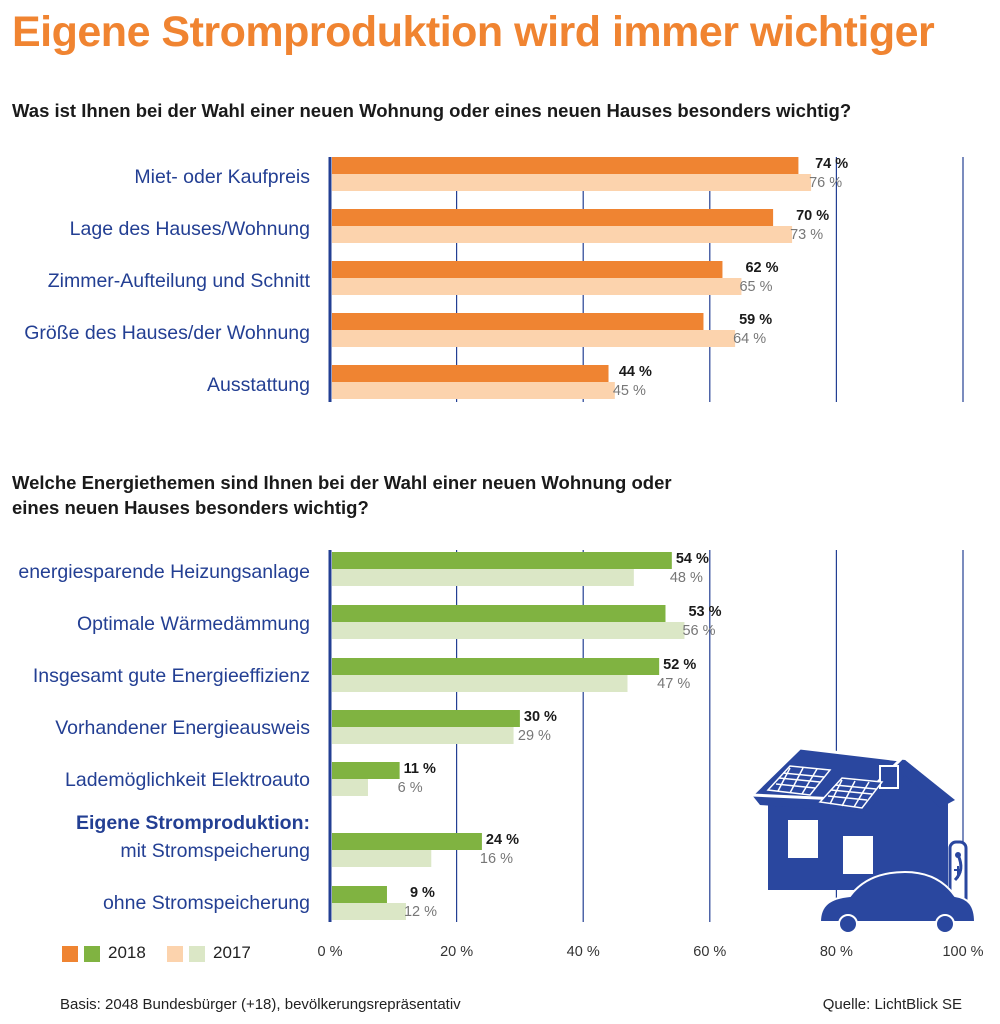 This screenshot has width=1000, height=1024. I want to click on chart1-label: Ausstattung, so click(258, 385).